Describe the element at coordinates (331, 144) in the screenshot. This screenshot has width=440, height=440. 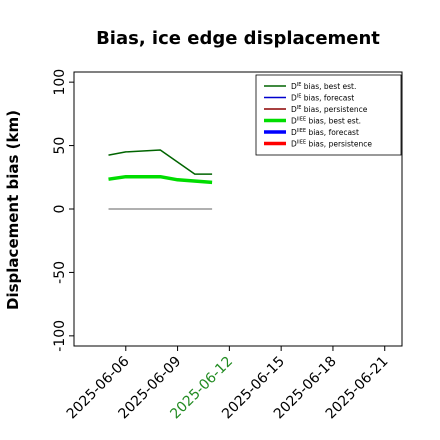
I see `legend-label-5: DIIEE bias, persistence` at that location.